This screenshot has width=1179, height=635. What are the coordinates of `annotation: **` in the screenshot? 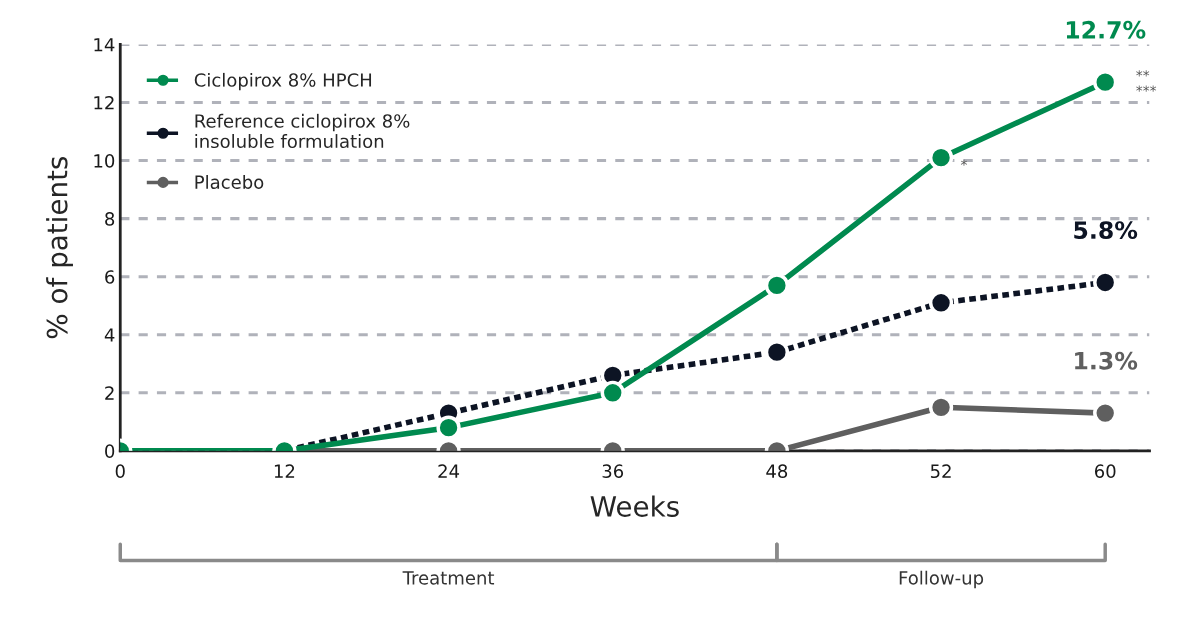 It's located at (1143, 73).